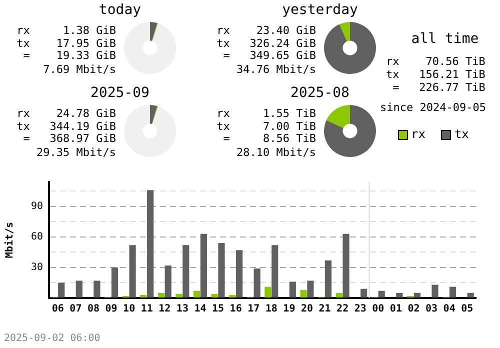 This screenshot has width=500, height=348. What do you see at coordinates (66, 126) in the screenshot?
I see `text: tx 344.19 GiB` at bounding box center [66, 126].